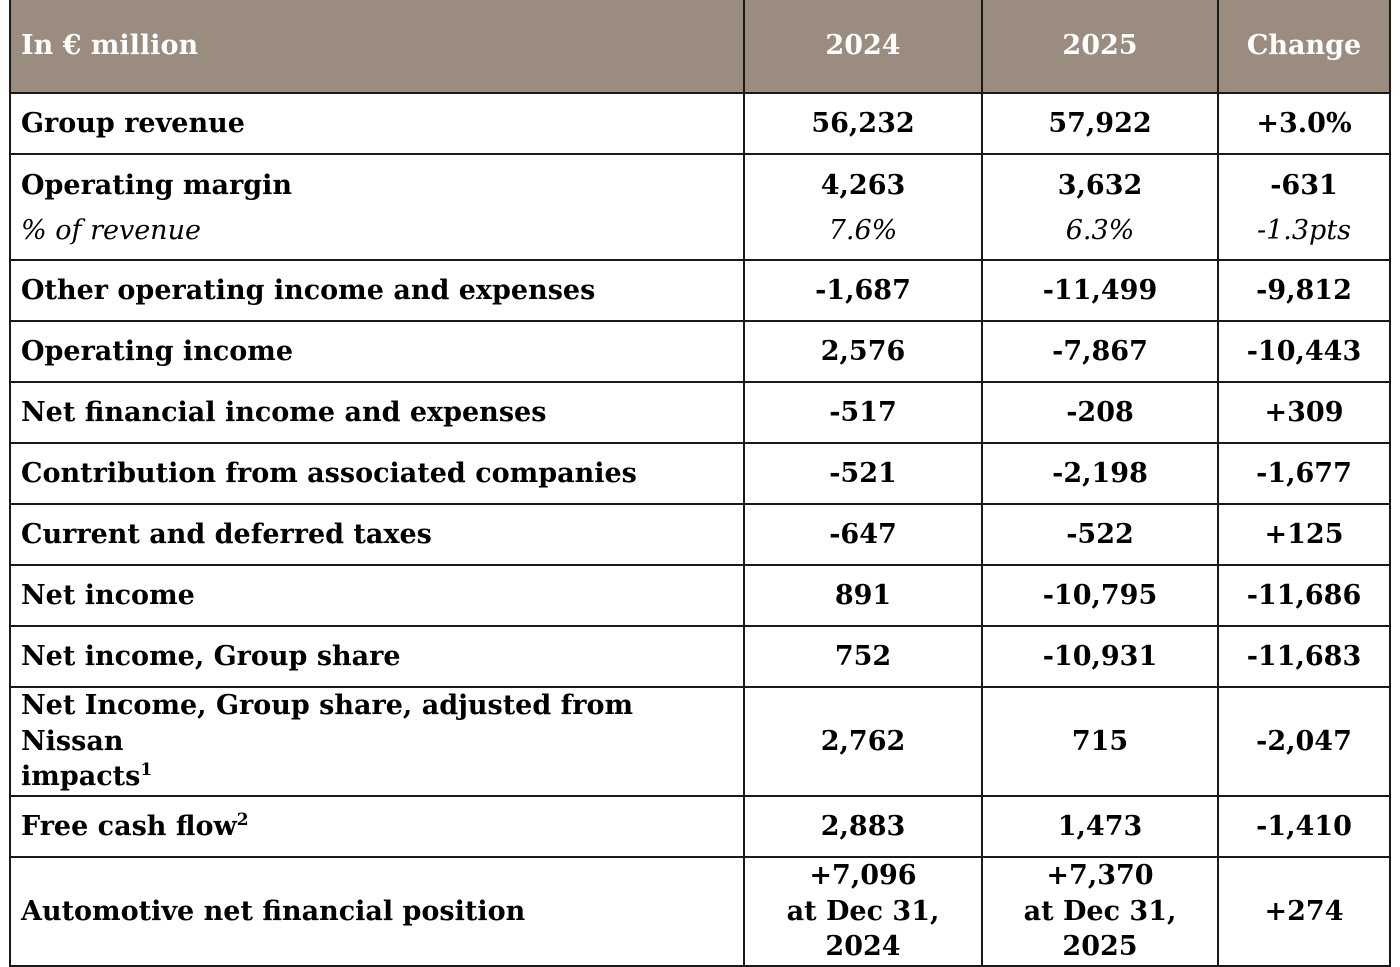  I want to click on value-2025: 3,632, so click(1100, 185).